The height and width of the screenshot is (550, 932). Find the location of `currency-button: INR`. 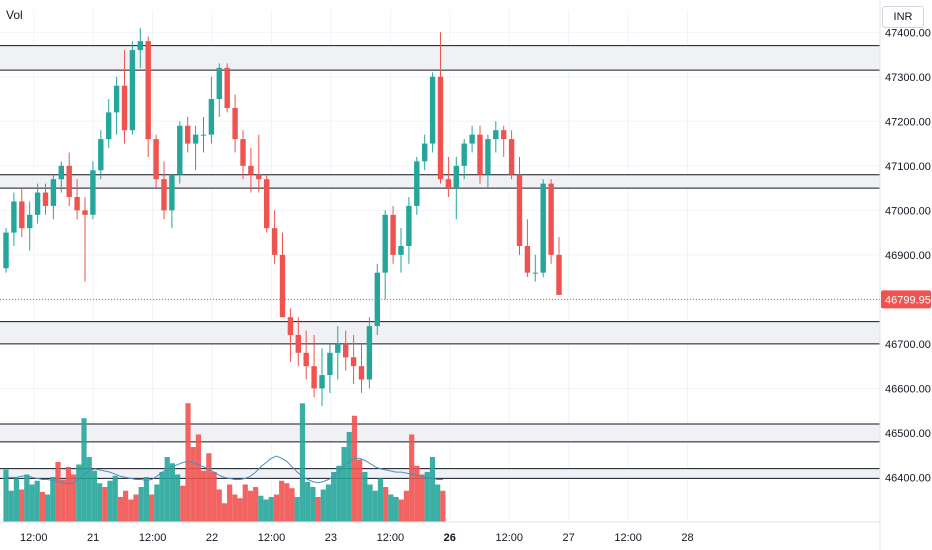

currency-button: INR is located at coordinates (903, 17).